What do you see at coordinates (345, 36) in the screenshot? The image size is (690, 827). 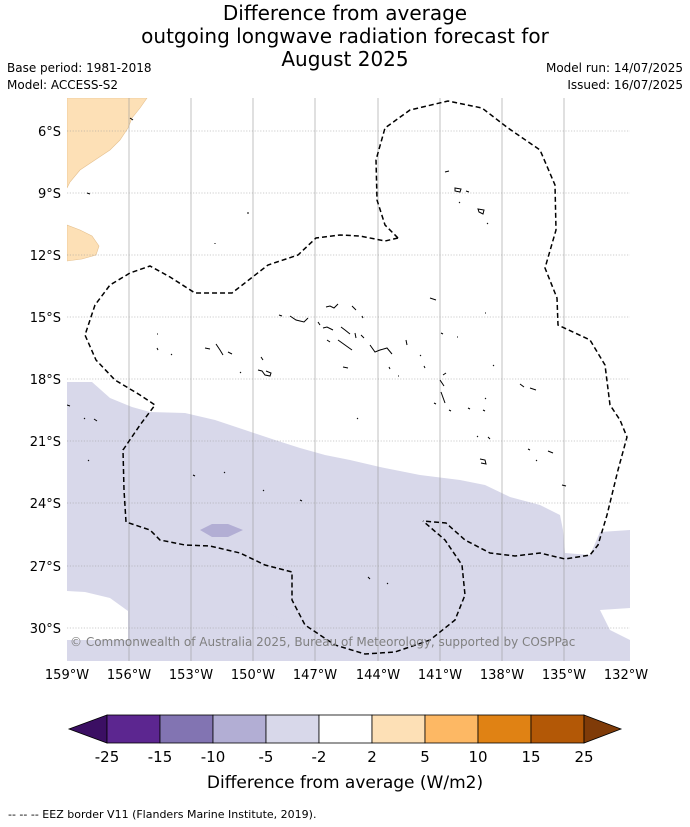 I see `map-title-line-2: outgoing longwave radiation forecast for` at bounding box center [345, 36].